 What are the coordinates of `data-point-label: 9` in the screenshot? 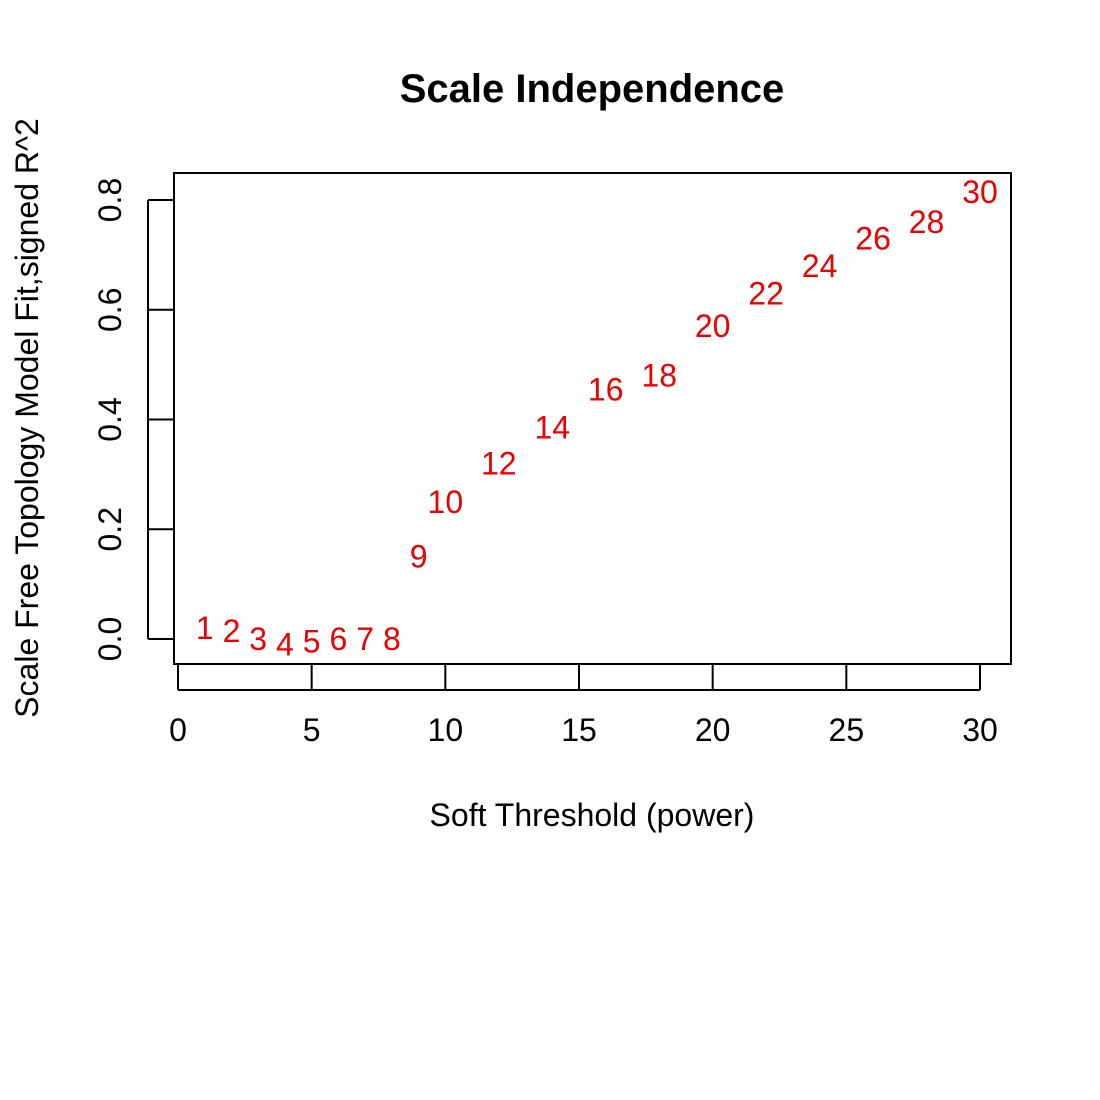 It's located at (419, 557).